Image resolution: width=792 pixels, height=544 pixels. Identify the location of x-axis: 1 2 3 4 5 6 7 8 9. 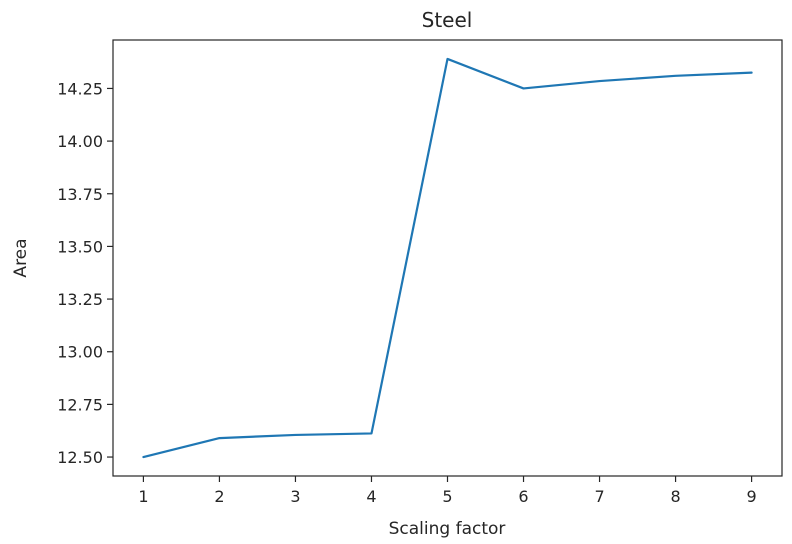
(447, 491).